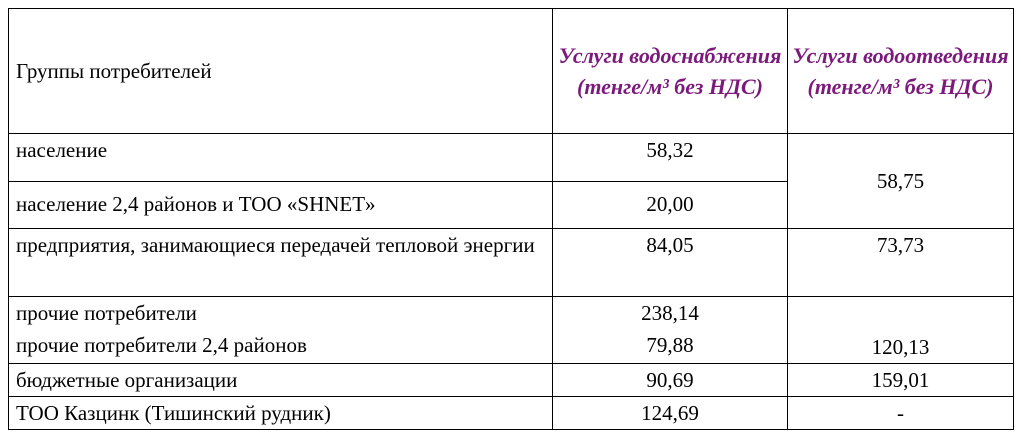 Image resolution: width=1021 pixels, height=434 pixels. Describe the element at coordinates (900, 330) in the screenshot. I see `disposal-cell: 120,13` at that location.